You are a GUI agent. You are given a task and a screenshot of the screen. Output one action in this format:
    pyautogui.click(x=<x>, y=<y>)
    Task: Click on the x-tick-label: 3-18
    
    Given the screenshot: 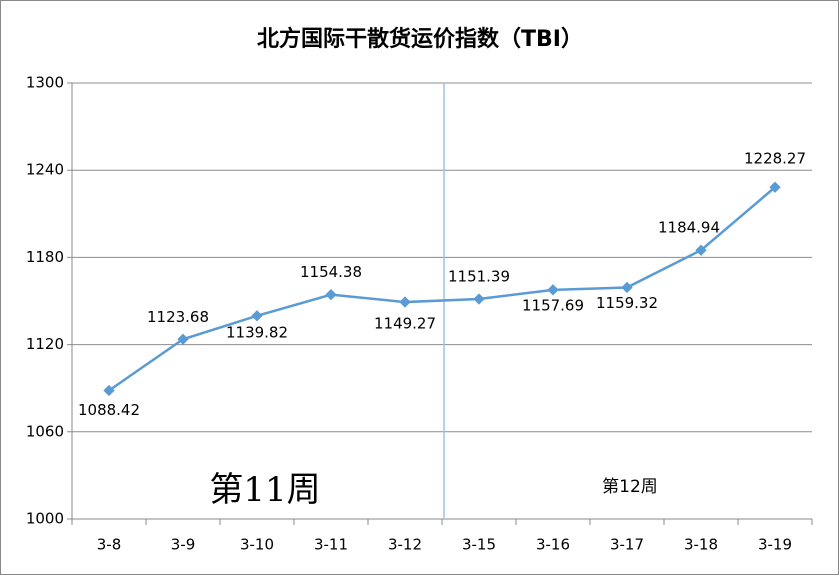 What is the action you would take?
    pyautogui.click(x=701, y=545)
    